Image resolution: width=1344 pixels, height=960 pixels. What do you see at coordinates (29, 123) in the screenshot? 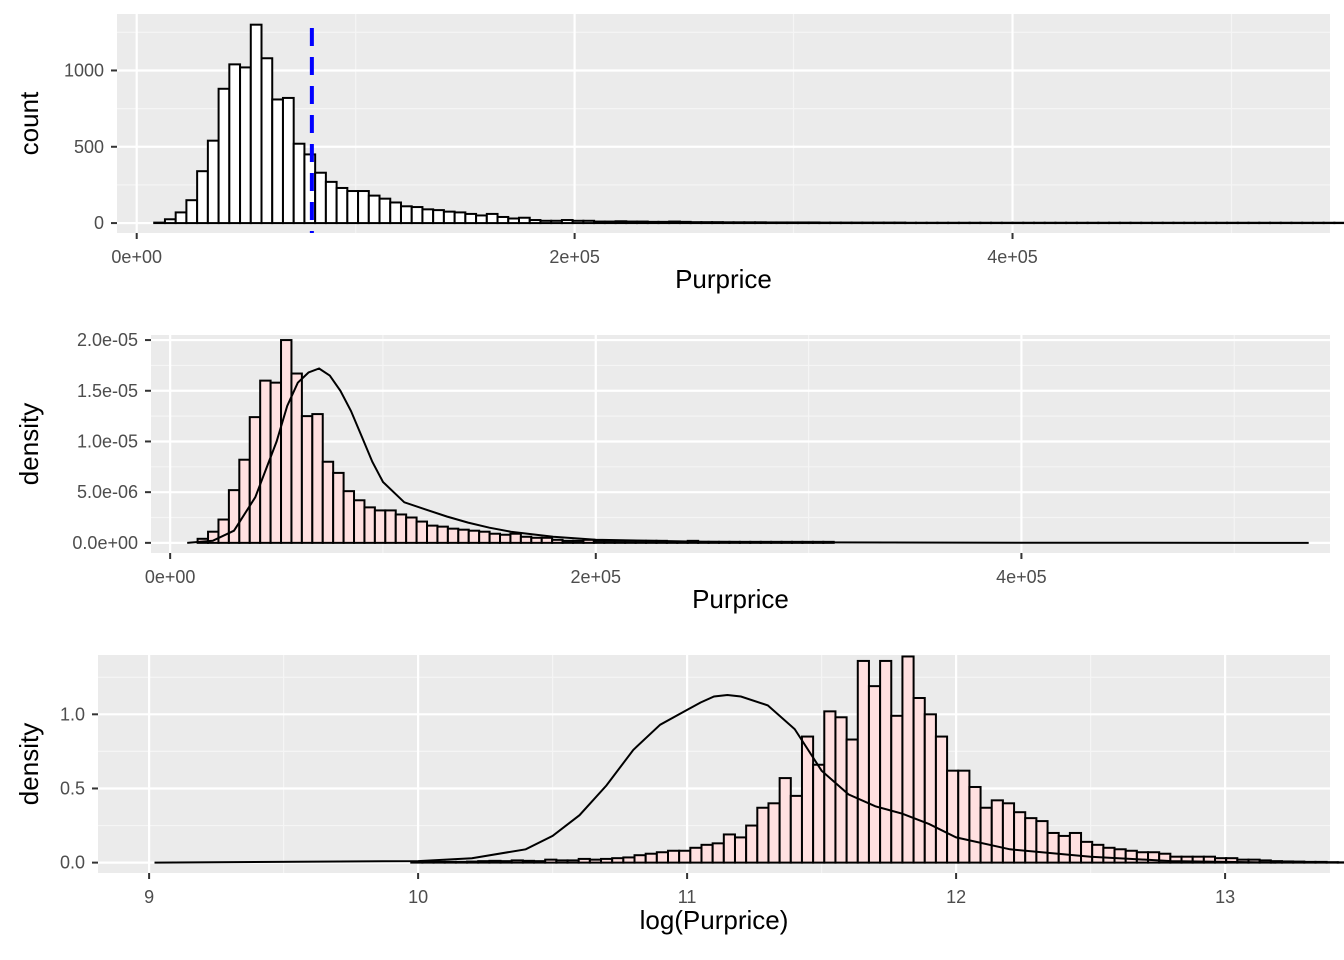
I see `y-axis-title: count` at bounding box center [29, 123].